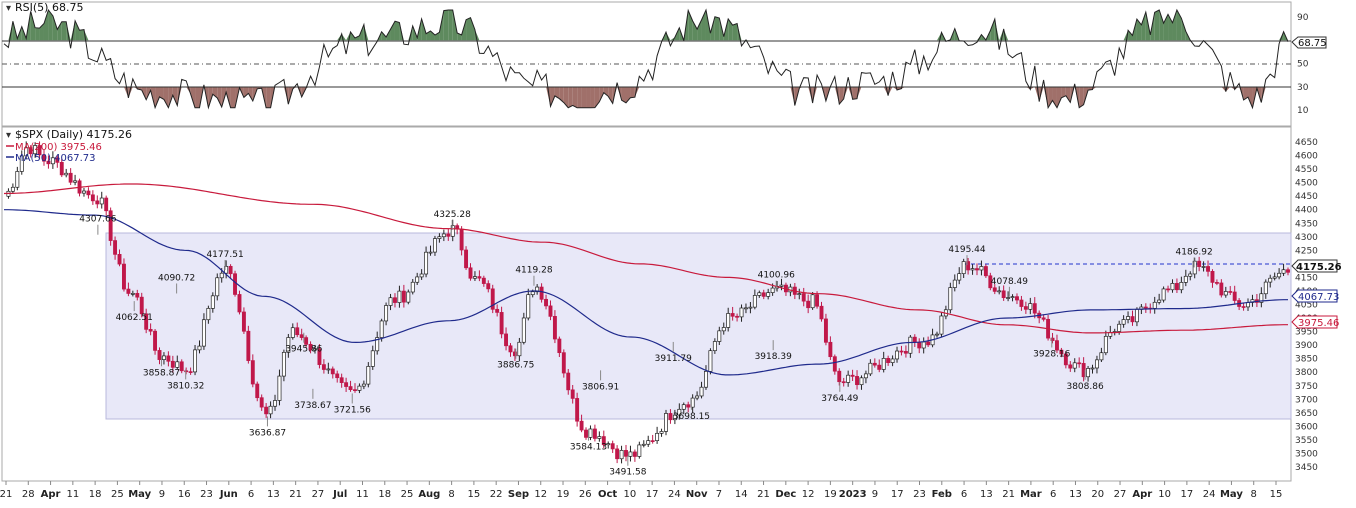 Image resolution: width=1356 pixels, height=508 pixels. What do you see at coordinates (1306, 170) in the screenshot?
I see `price-tick-label: 4550` at bounding box center [1306, 170].